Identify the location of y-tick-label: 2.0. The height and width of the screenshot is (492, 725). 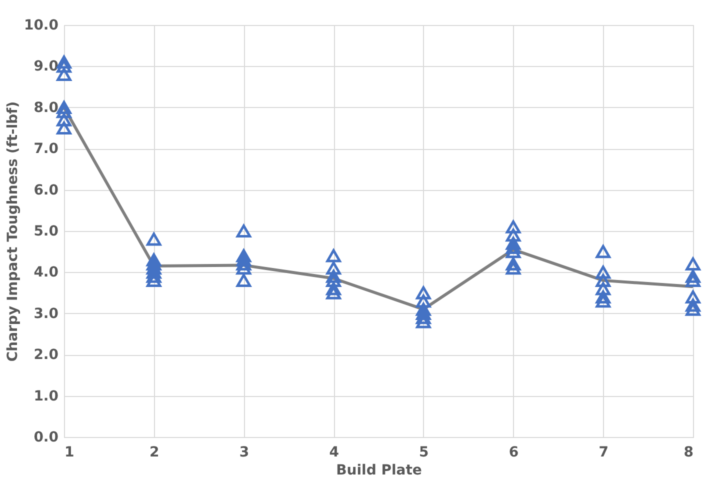
(46, 355).